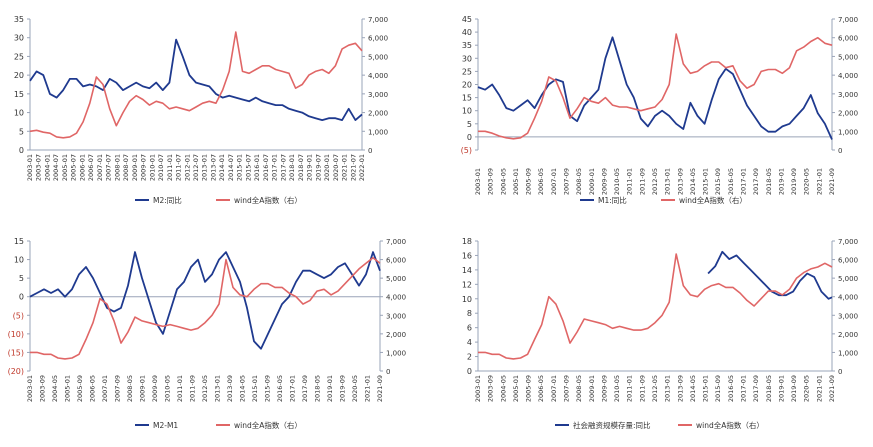 The image size is (873, 447). I want to click on x-tick-label: 2004-07, so click(56, 167).